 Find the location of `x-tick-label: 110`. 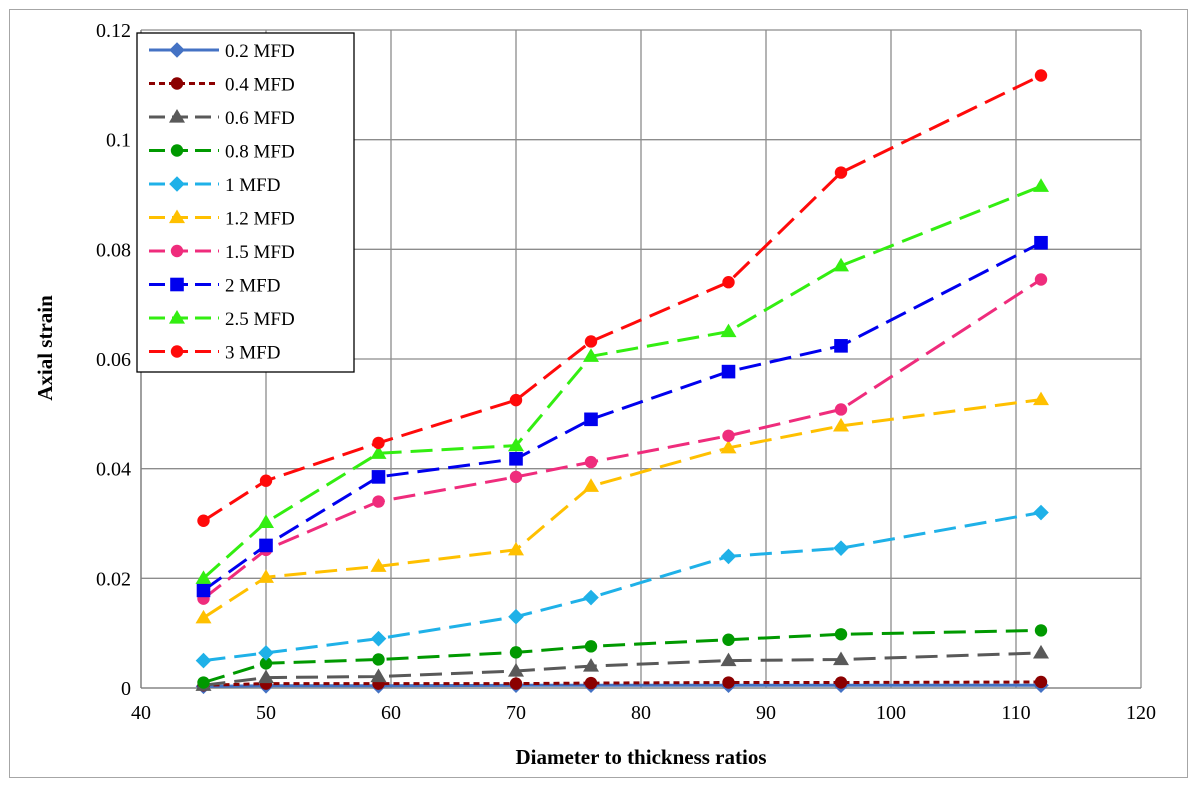

x-tick-label: 110 is located at coordinates (1015, 713).